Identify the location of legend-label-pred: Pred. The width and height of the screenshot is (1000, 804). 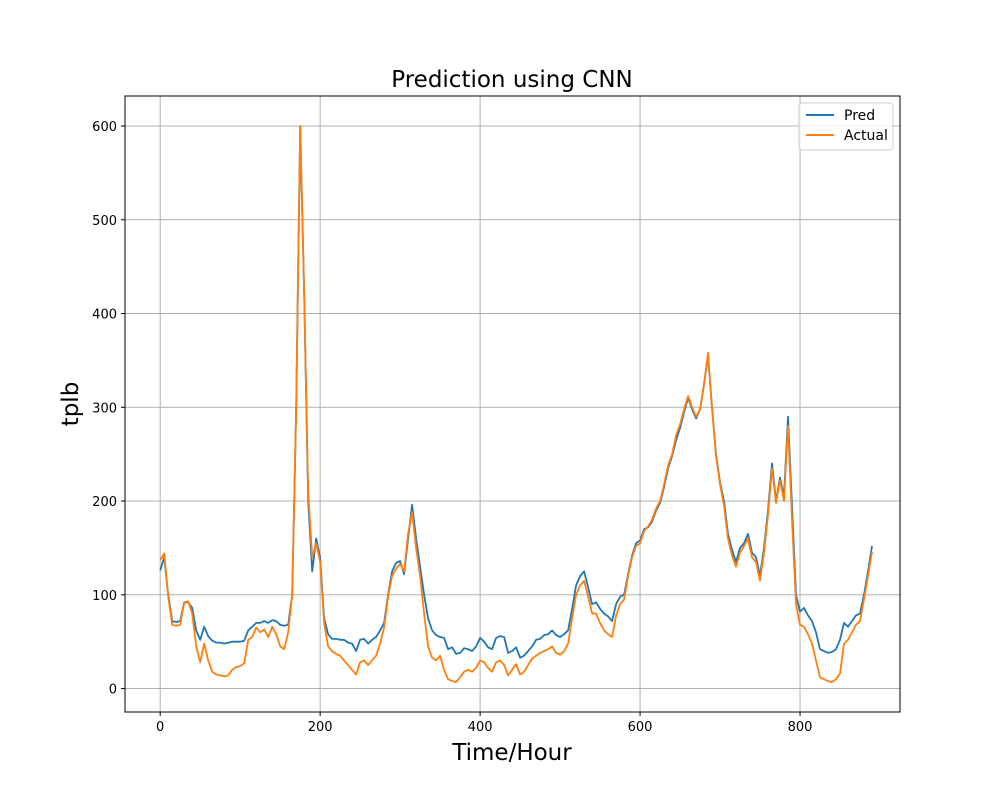
(859, 116).